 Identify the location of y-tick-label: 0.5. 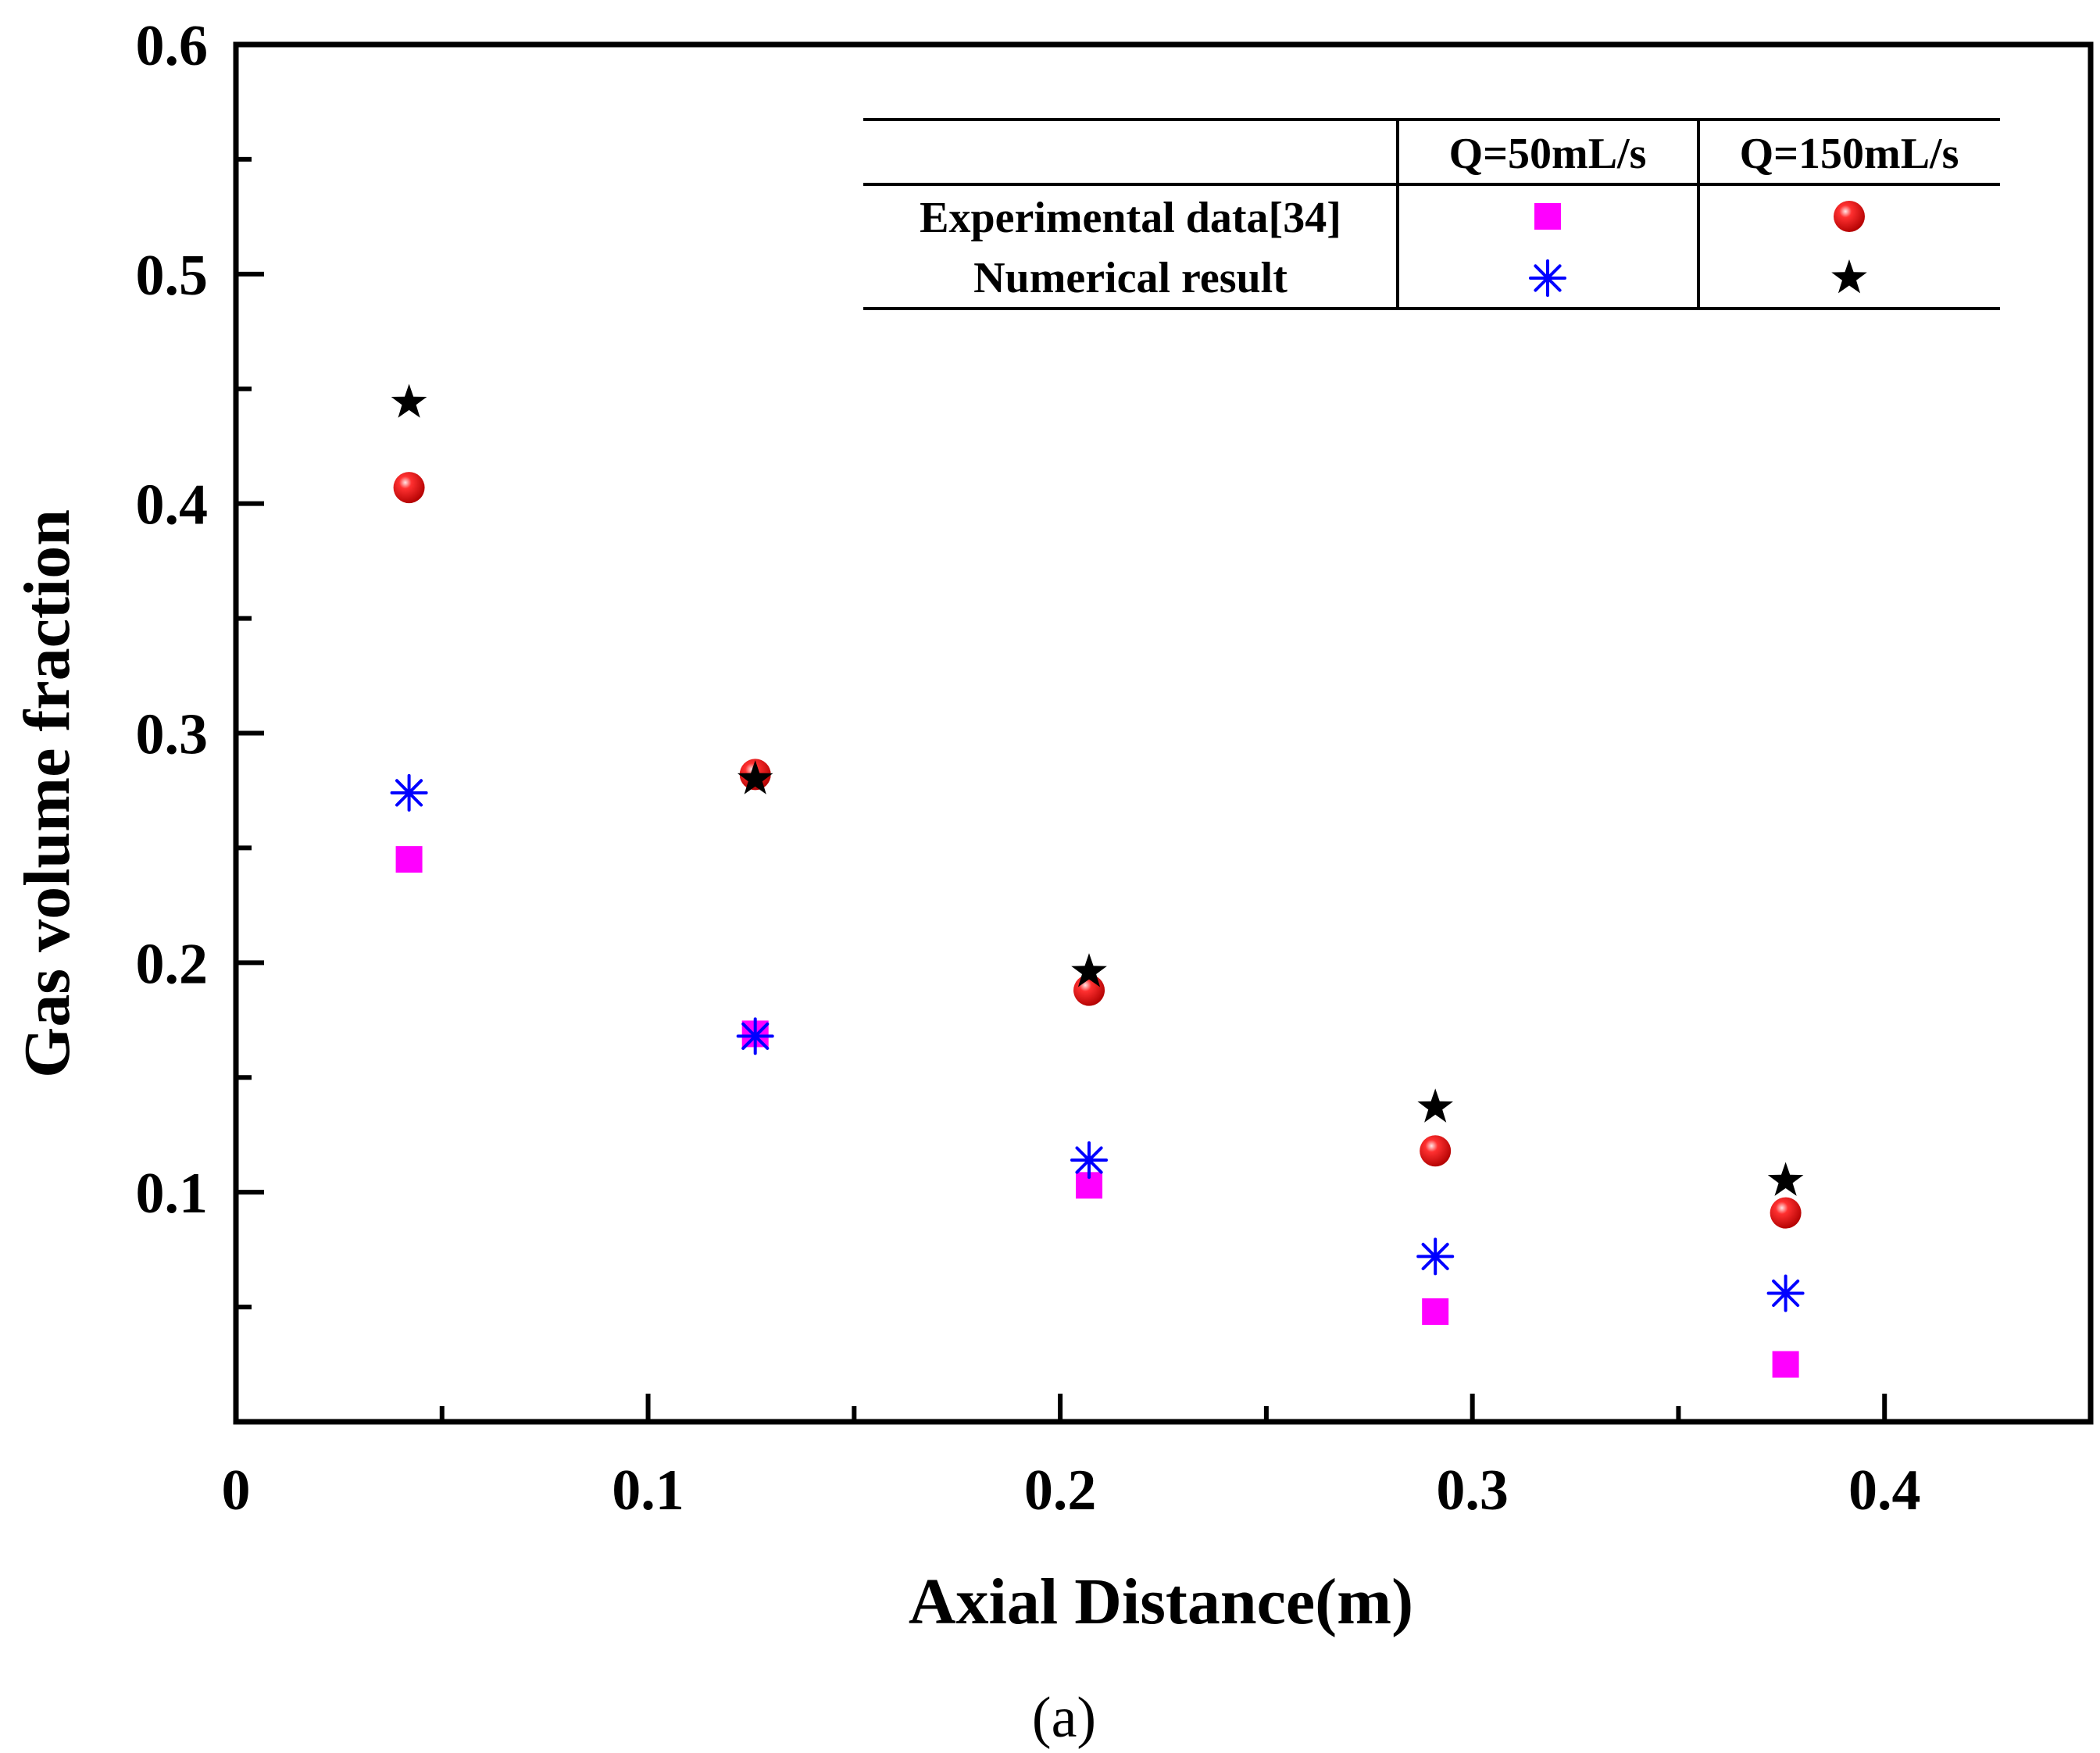
(172, 276).